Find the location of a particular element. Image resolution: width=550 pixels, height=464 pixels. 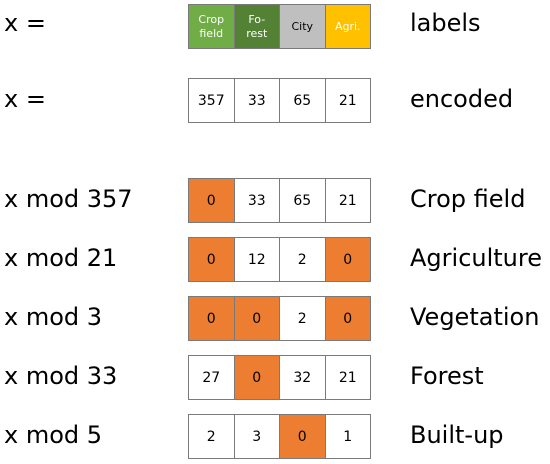

row-encoded-lhs: x = is located at coordinates (25, 99).